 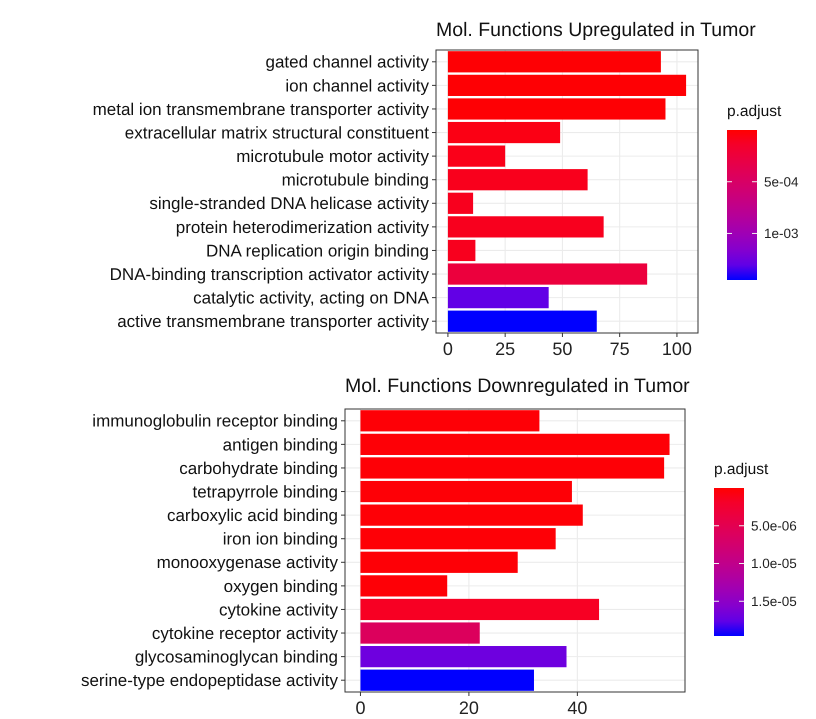 What do you see at coordinates (781, 234) in the screenshot?
I see `color-bar-label: 1e-03` at bounding box center [781, 234].